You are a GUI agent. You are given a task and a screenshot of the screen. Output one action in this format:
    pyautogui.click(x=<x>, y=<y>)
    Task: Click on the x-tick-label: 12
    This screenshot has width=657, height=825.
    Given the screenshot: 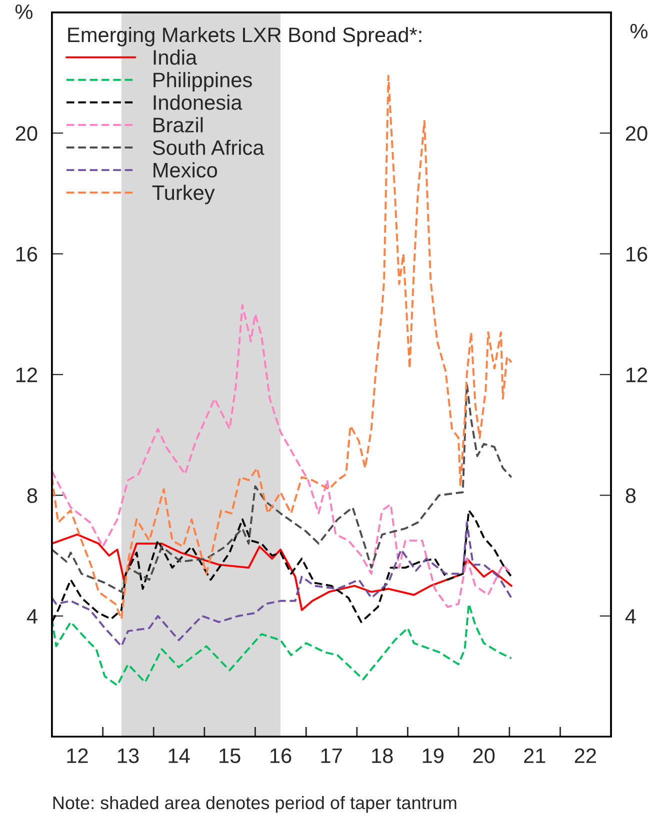 What is the action you would take?
    pyautogui.click(x=77, y=755)
    